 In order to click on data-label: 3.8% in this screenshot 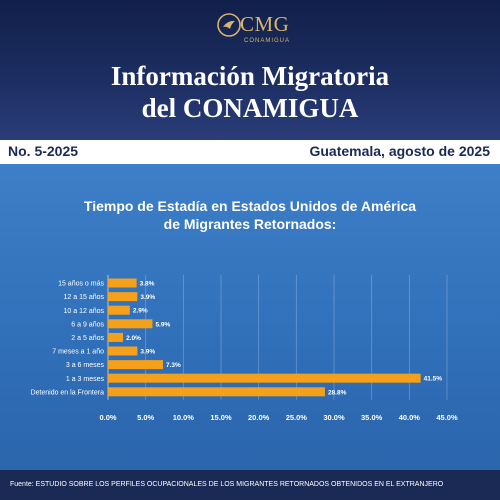, I will do `click(147, 284)`.